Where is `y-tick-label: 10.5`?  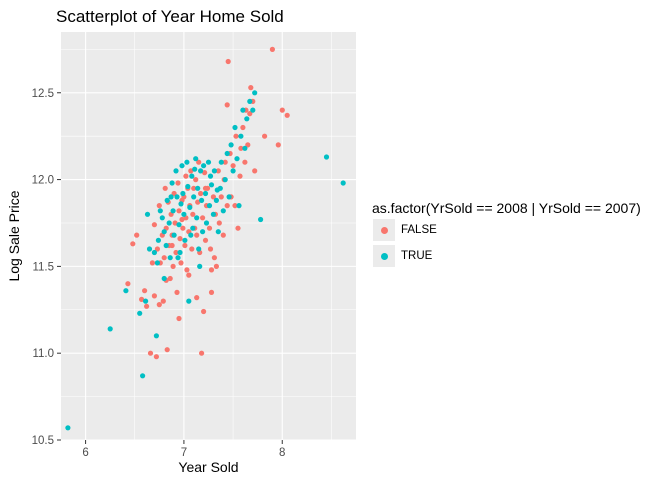
y-tick-label: 10.5 is located at coordinates (43, 441).